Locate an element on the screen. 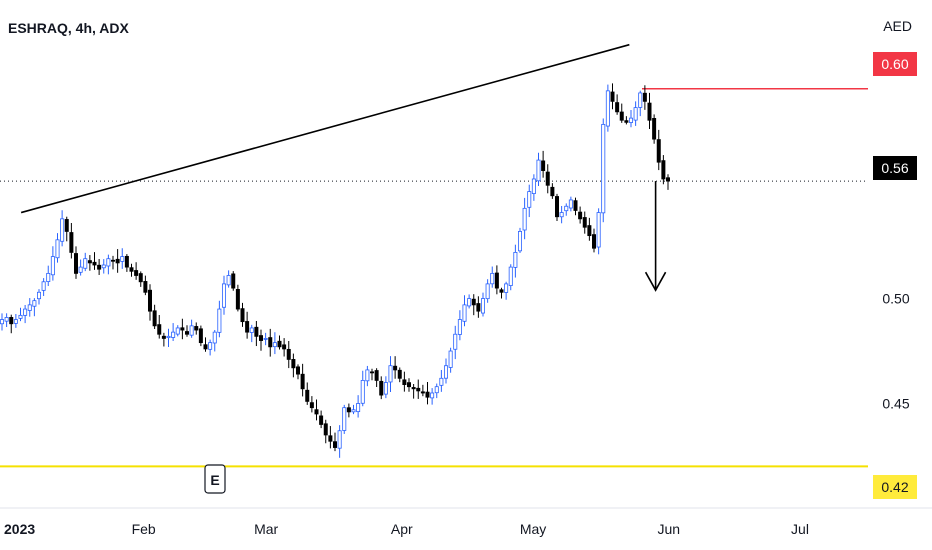 The image size is (932, 550). x-axis: 2023 Feb Mar Apr May Jun Jul is located at coordinates (406, 529).